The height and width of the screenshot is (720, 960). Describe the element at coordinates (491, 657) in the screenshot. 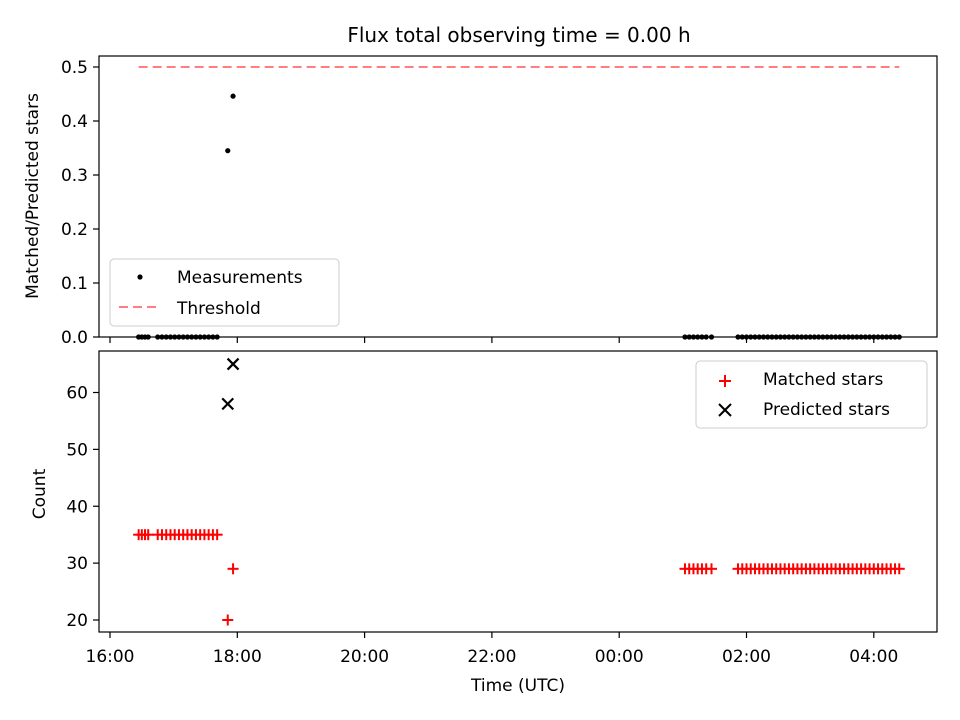

I see `x-tick-label: 22:00` at that location.